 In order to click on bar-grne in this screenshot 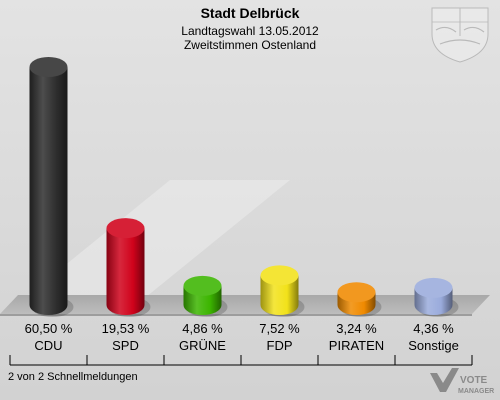, I will do `click(205, 296)`.